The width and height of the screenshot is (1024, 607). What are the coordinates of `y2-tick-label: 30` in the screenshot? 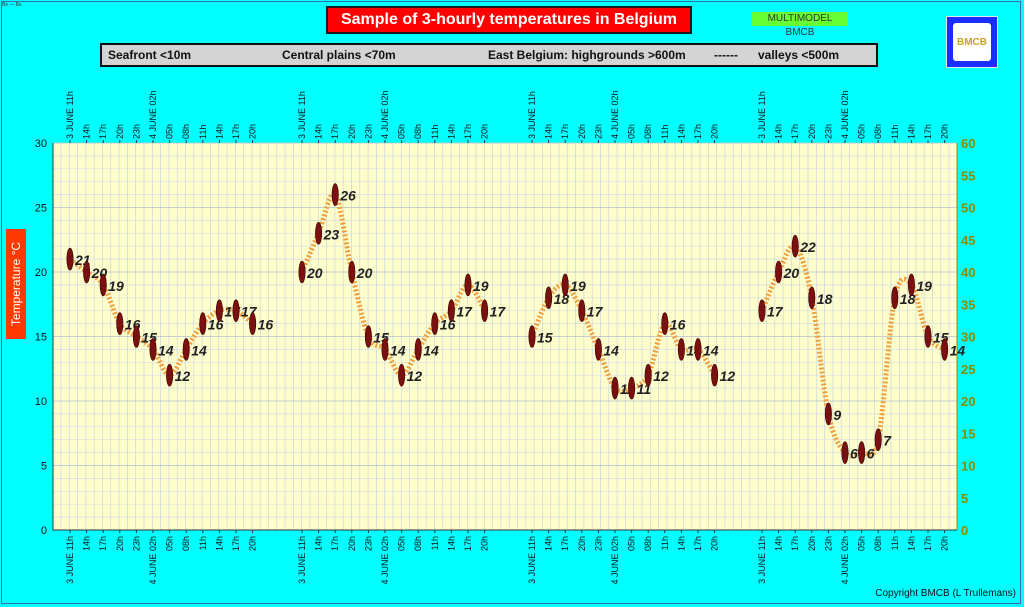 It's located at (968, 337).